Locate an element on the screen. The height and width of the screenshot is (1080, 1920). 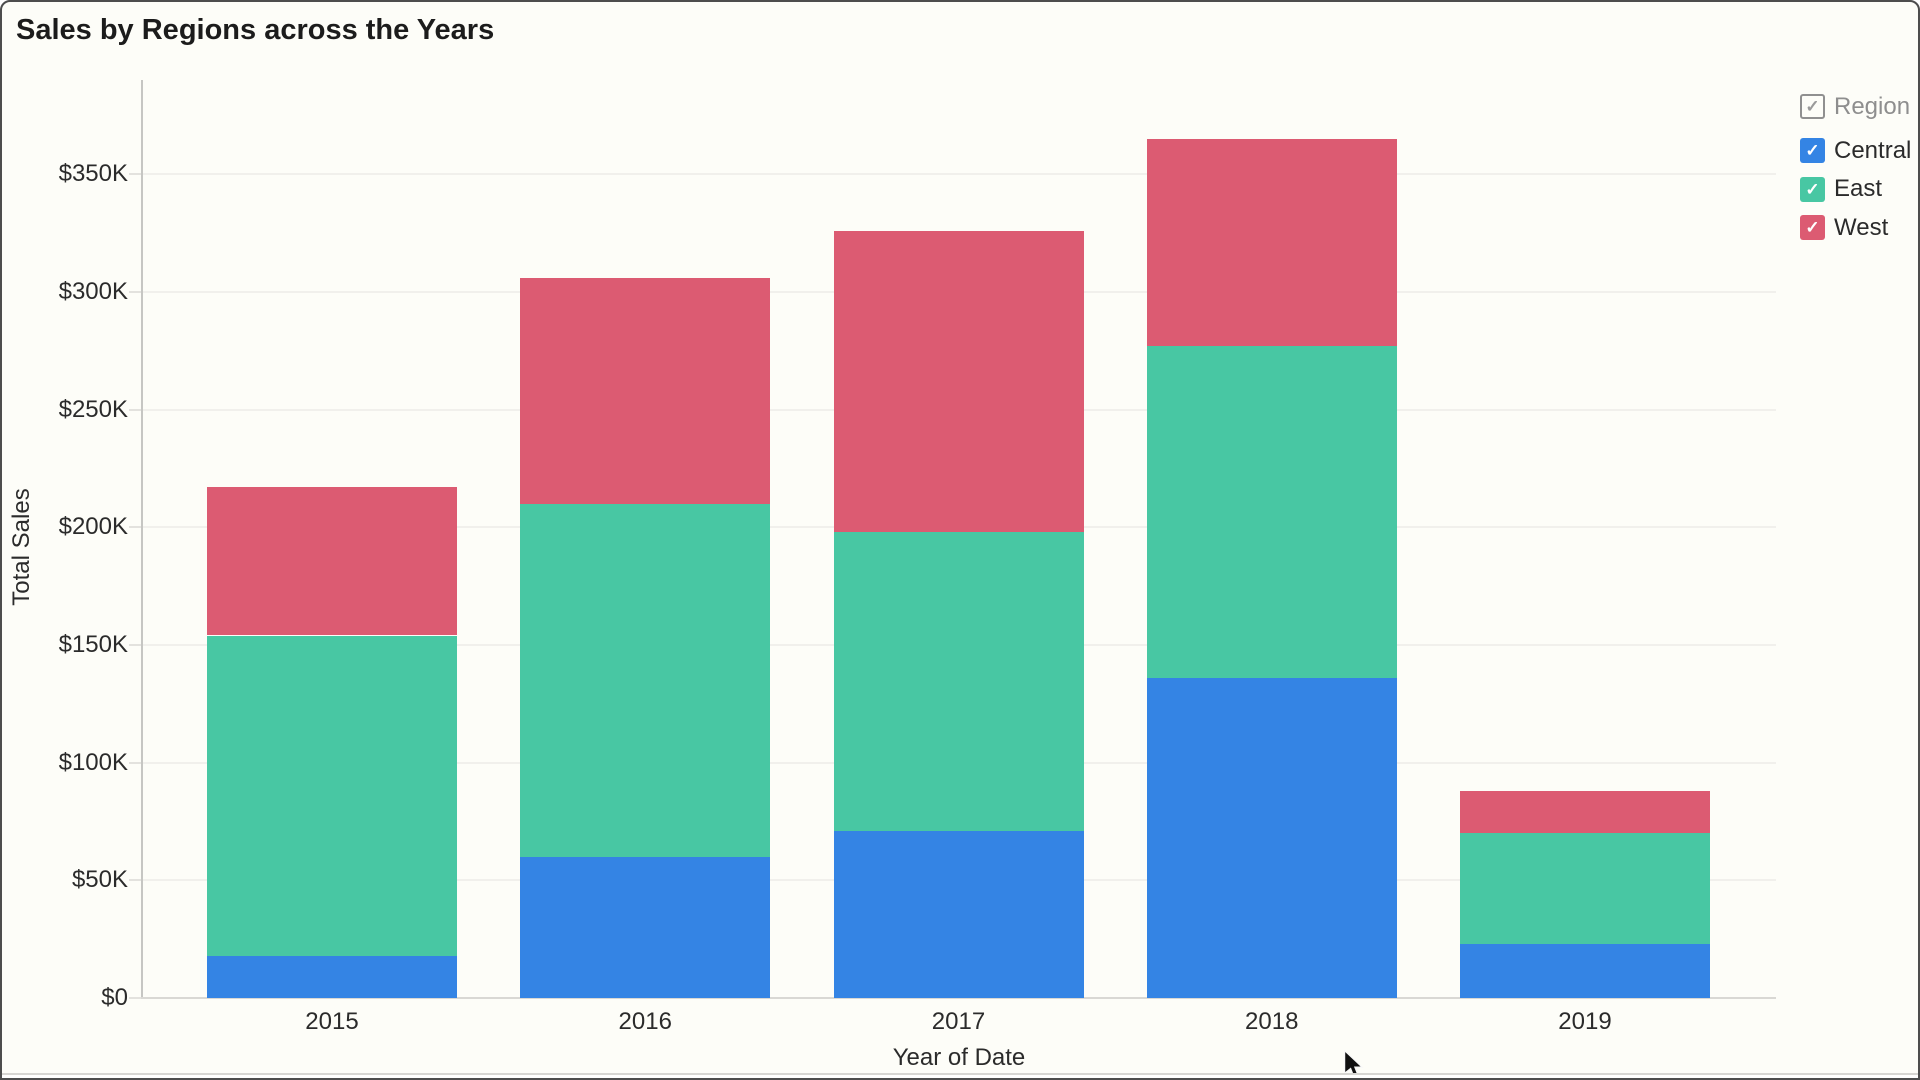
bar-segment-west-2015 is located at coordinates (332, 561).